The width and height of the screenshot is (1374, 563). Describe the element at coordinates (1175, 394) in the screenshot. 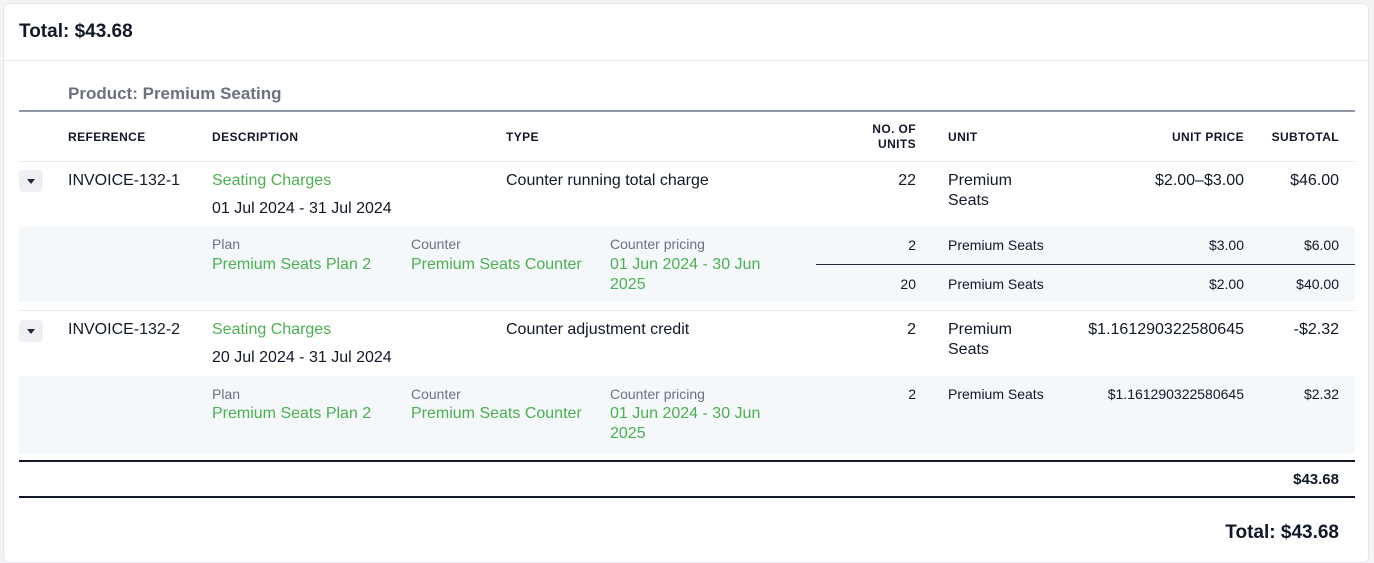

I see `tier-unit-price: $1.161290322580645` at that location.